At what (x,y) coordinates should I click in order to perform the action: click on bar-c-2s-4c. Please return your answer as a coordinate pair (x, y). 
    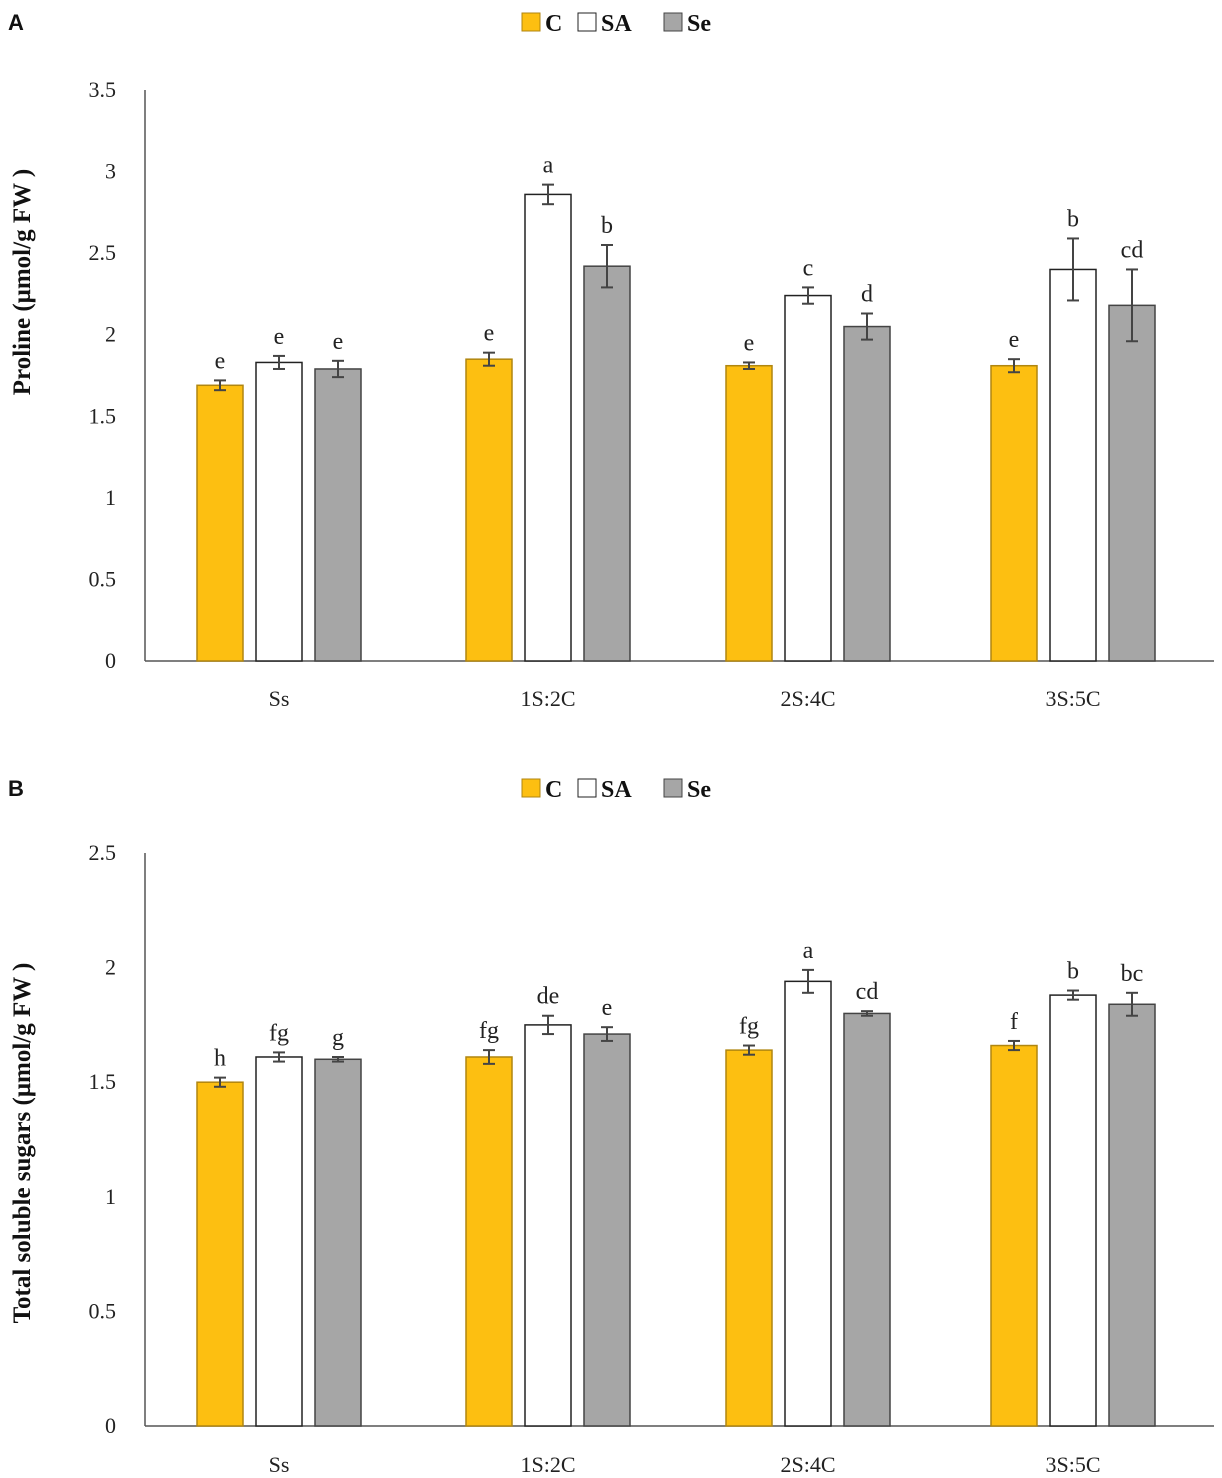
    Looking at the image, I should click on (749, 1238).